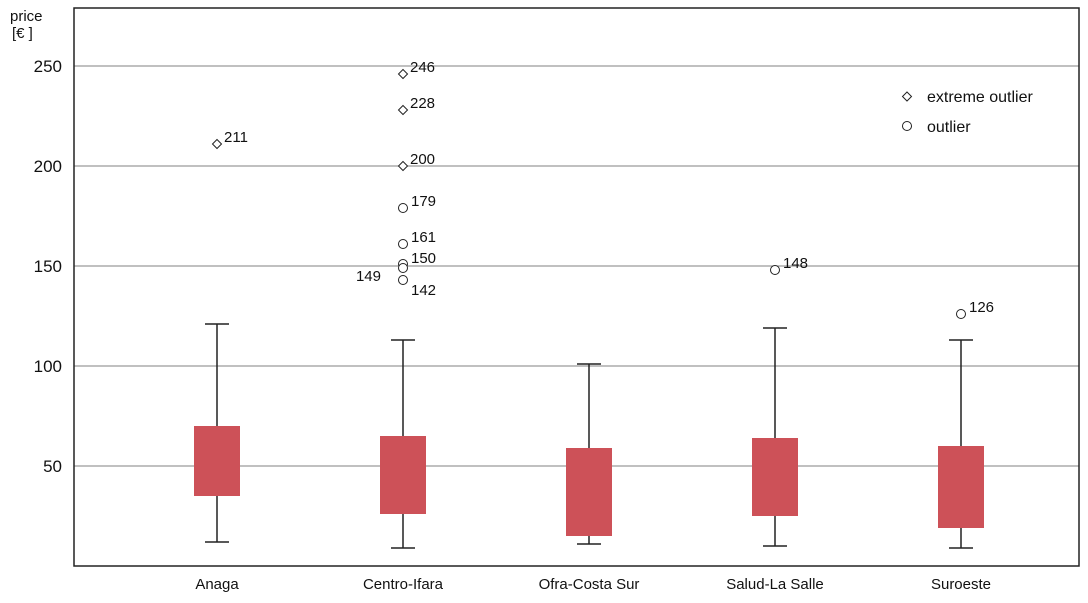 This screenshot has width=1088, height=603. I want to click on y-tick-label: 200, so click(48, 166).